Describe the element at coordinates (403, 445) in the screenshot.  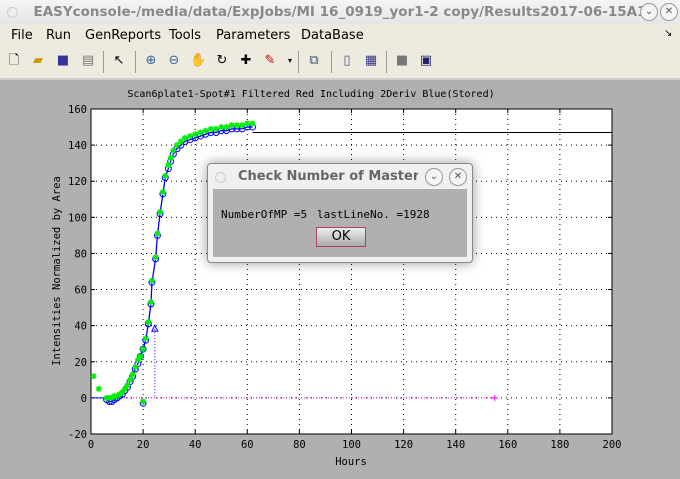
I see `x-tick-label: 120` at that location.